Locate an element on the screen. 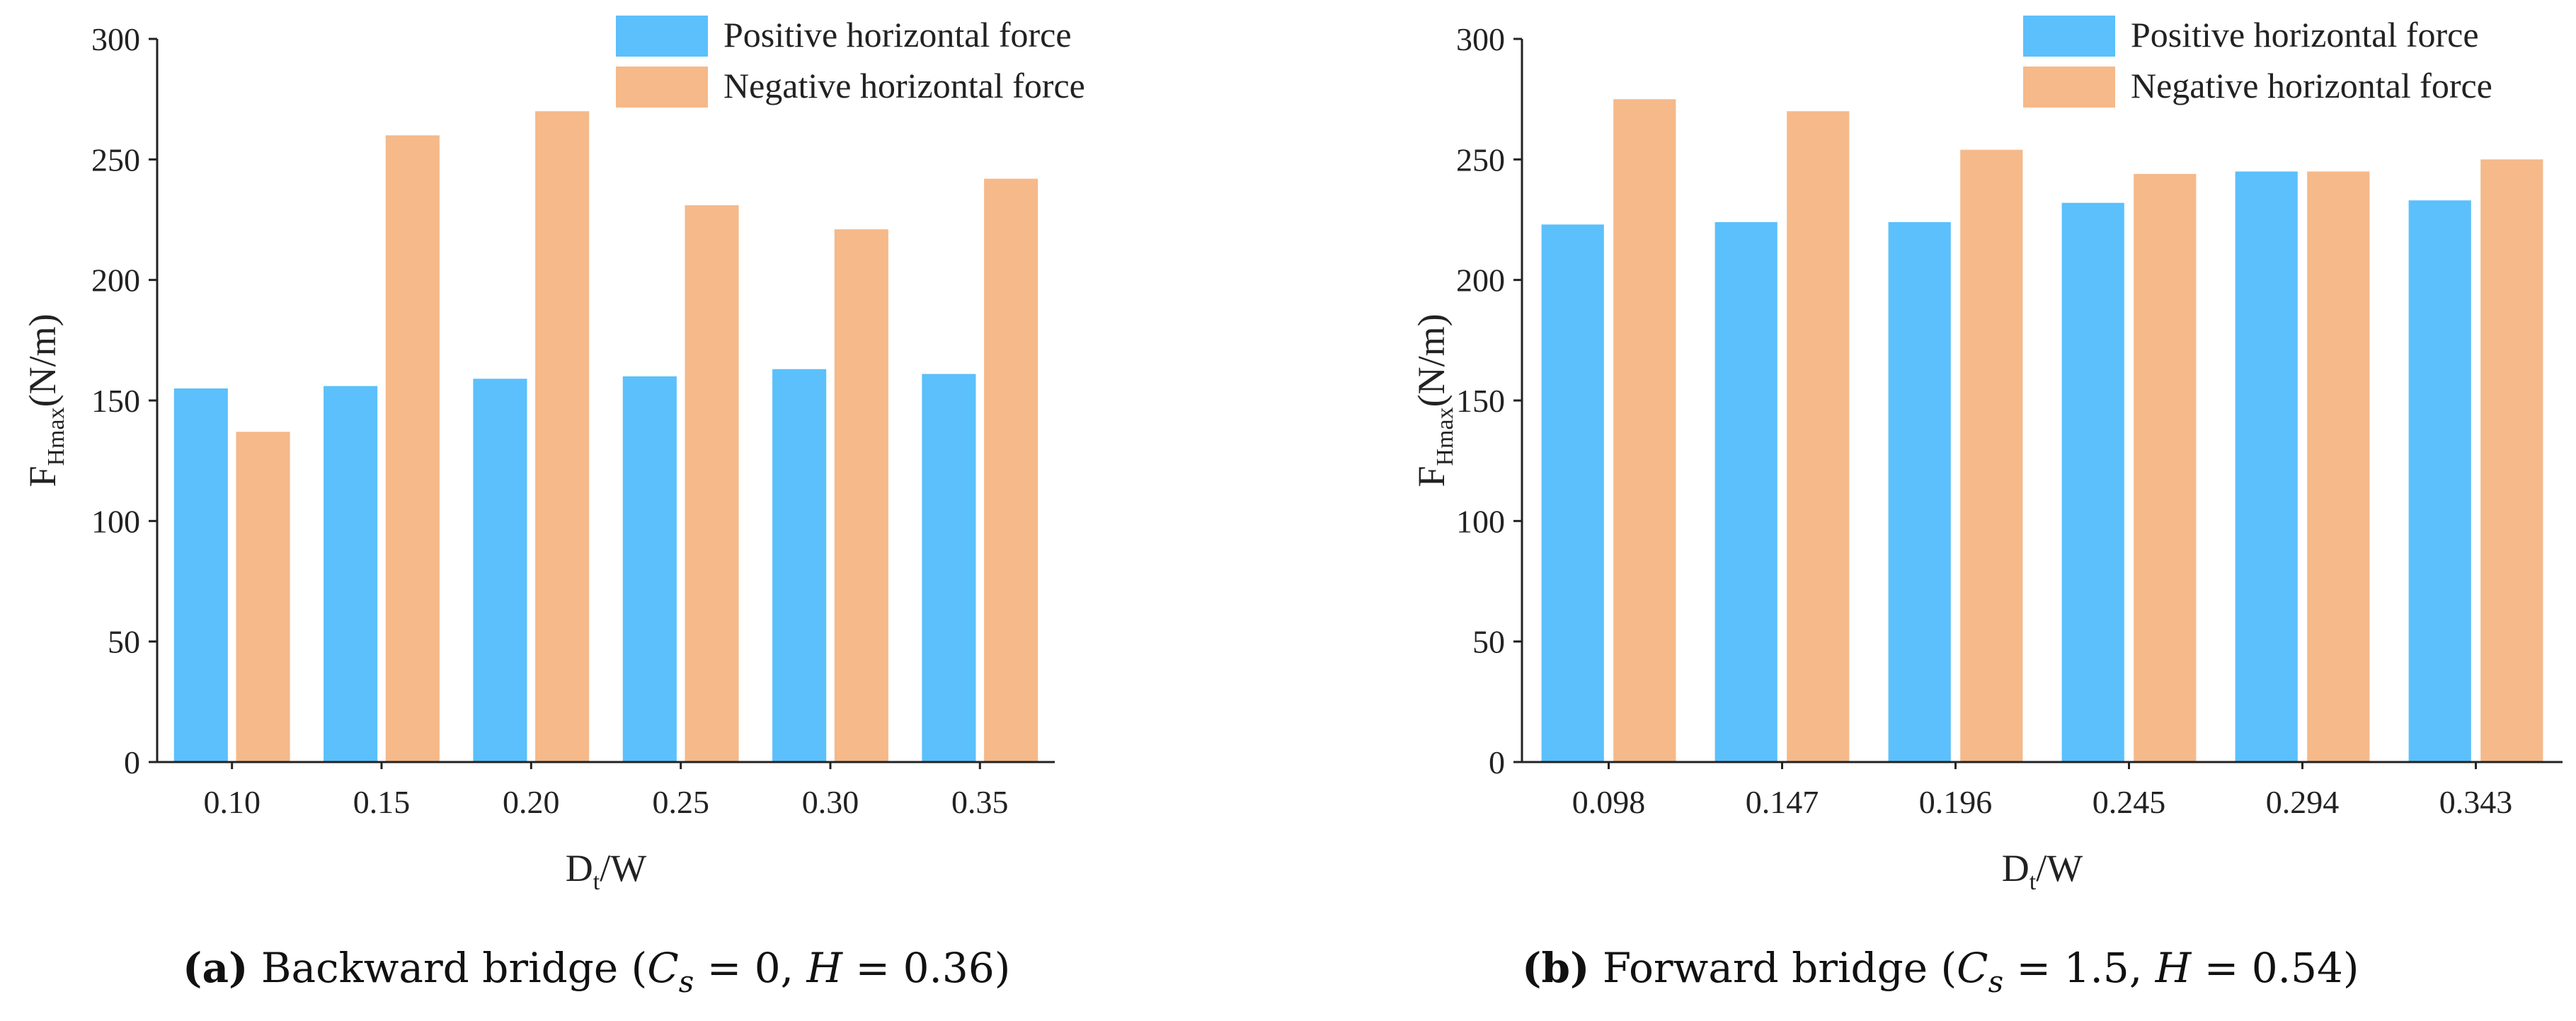 Image resolution: width=2576 pixels, height=1021 pixels. caption-label: (b) is located at coordinates (1555, 968).